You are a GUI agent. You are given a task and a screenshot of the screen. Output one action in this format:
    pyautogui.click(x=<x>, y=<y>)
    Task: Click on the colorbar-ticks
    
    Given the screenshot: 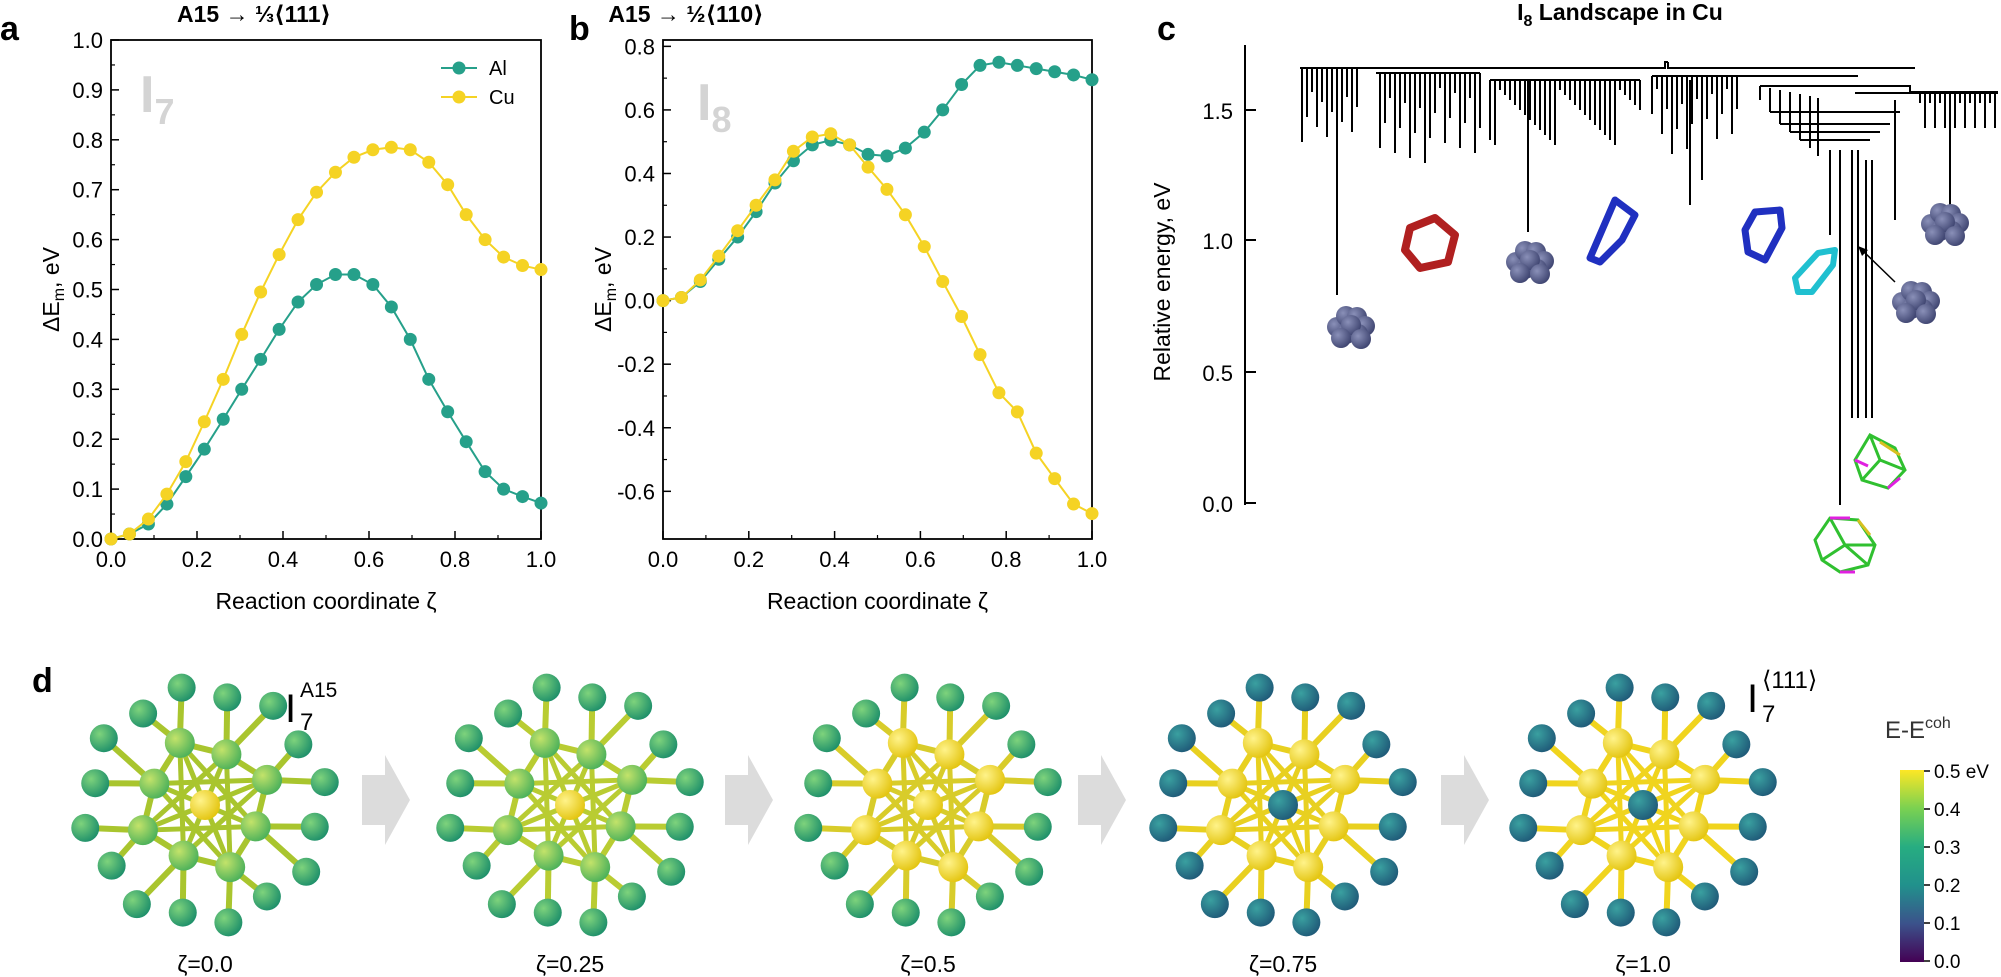 What is the action you would take?
    pyautogui.click(x=1927, y=866)
    